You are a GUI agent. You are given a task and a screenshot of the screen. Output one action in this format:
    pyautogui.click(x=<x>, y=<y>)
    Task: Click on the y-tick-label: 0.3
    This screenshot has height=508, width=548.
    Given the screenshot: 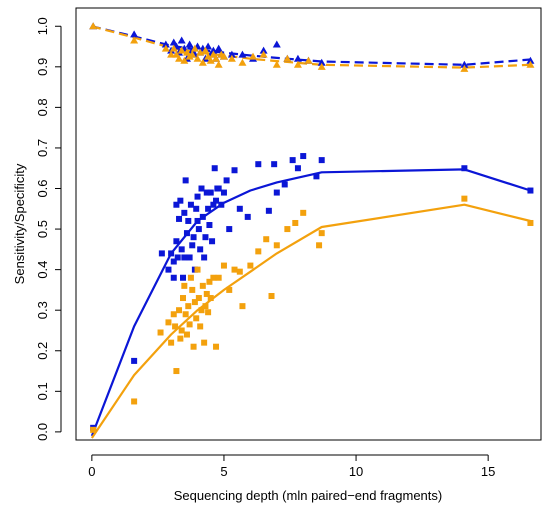 What is the action you would take?
    pyautogui.click(x=42, y=310)
    